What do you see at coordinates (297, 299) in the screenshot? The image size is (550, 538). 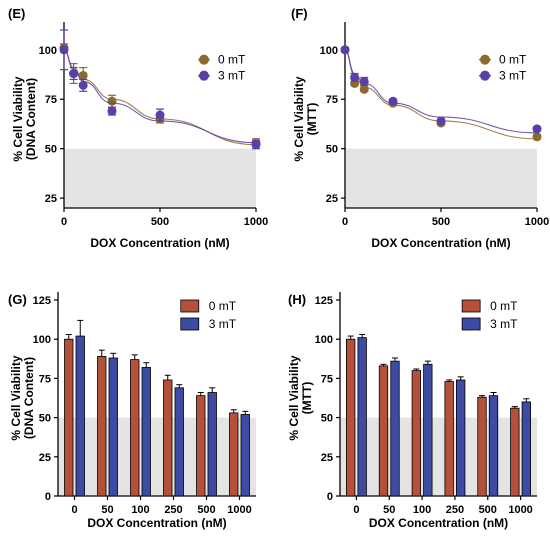 I see `panel-letter: (H)` at bounding box center [297, 299].